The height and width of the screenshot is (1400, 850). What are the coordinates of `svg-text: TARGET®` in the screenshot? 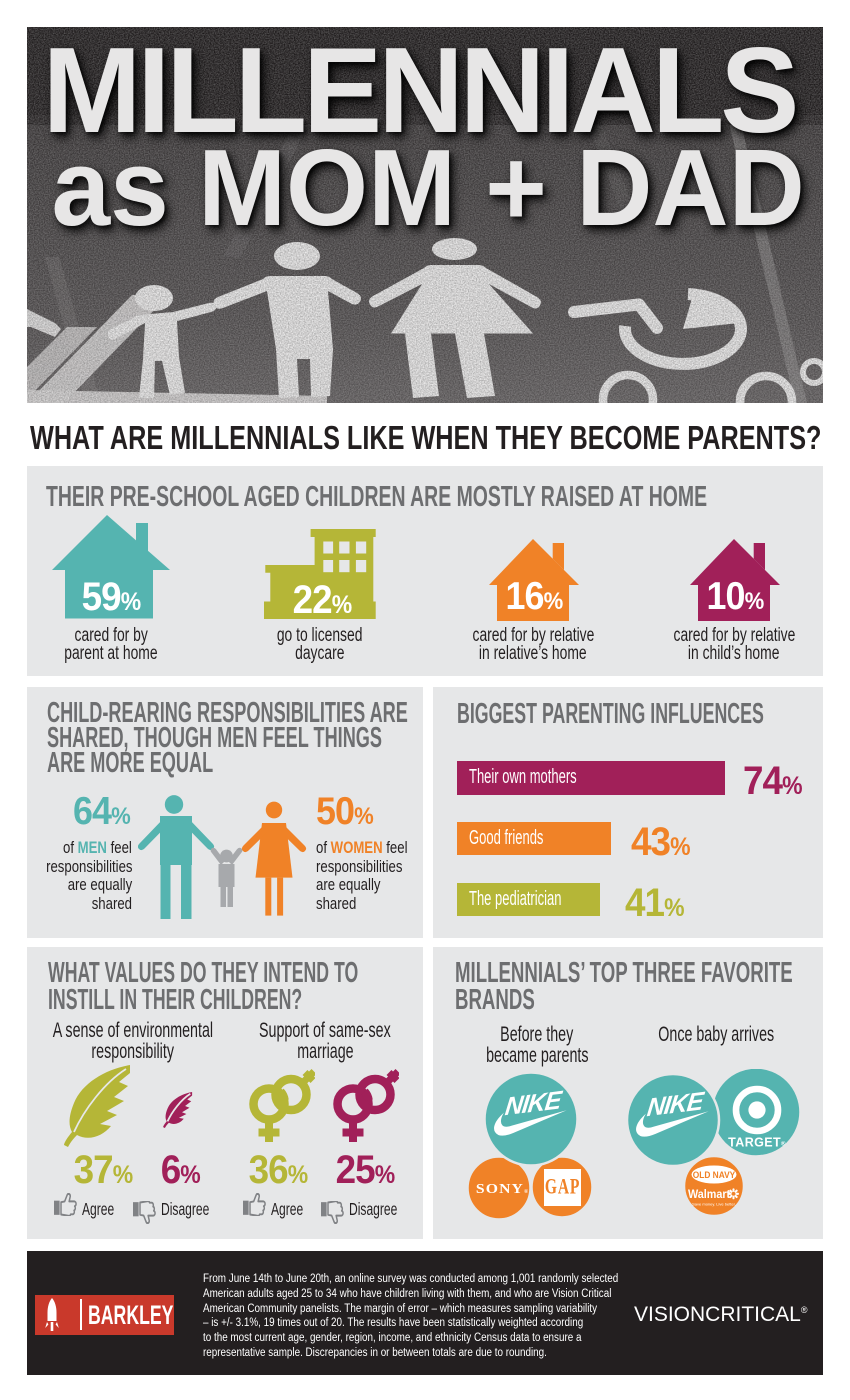 It's located at (757, 1143).